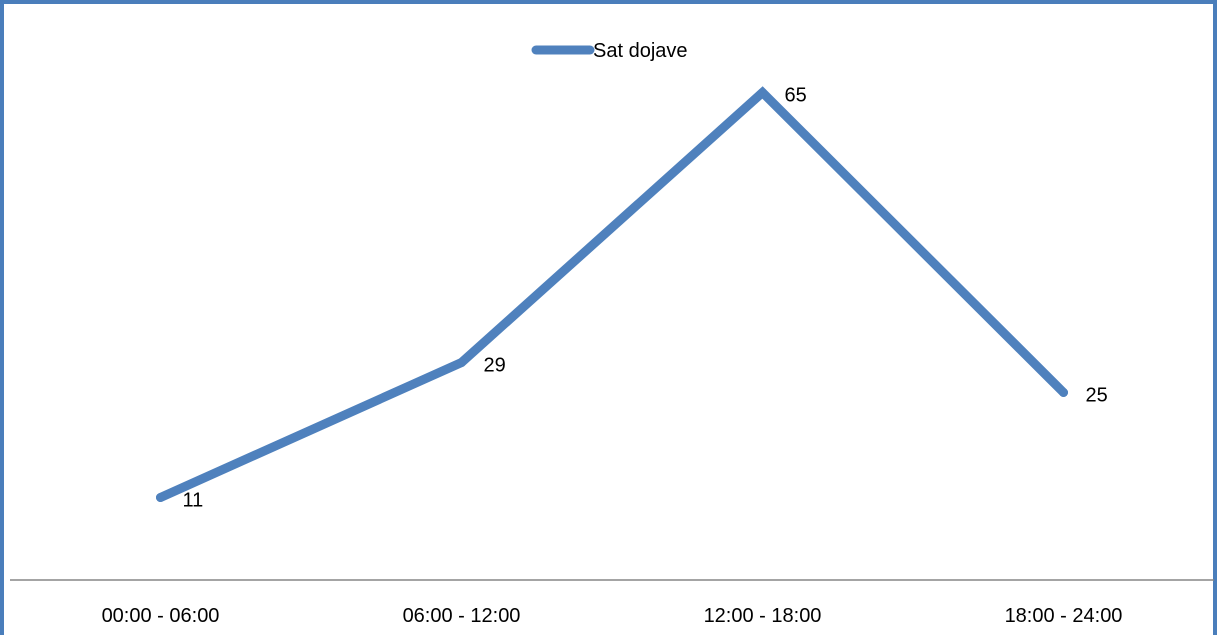 The image size is (1217, 635). Describe the element at coordinates (640, 51) in the screenshot. I see `legend-label: Sat dojave` at that location.